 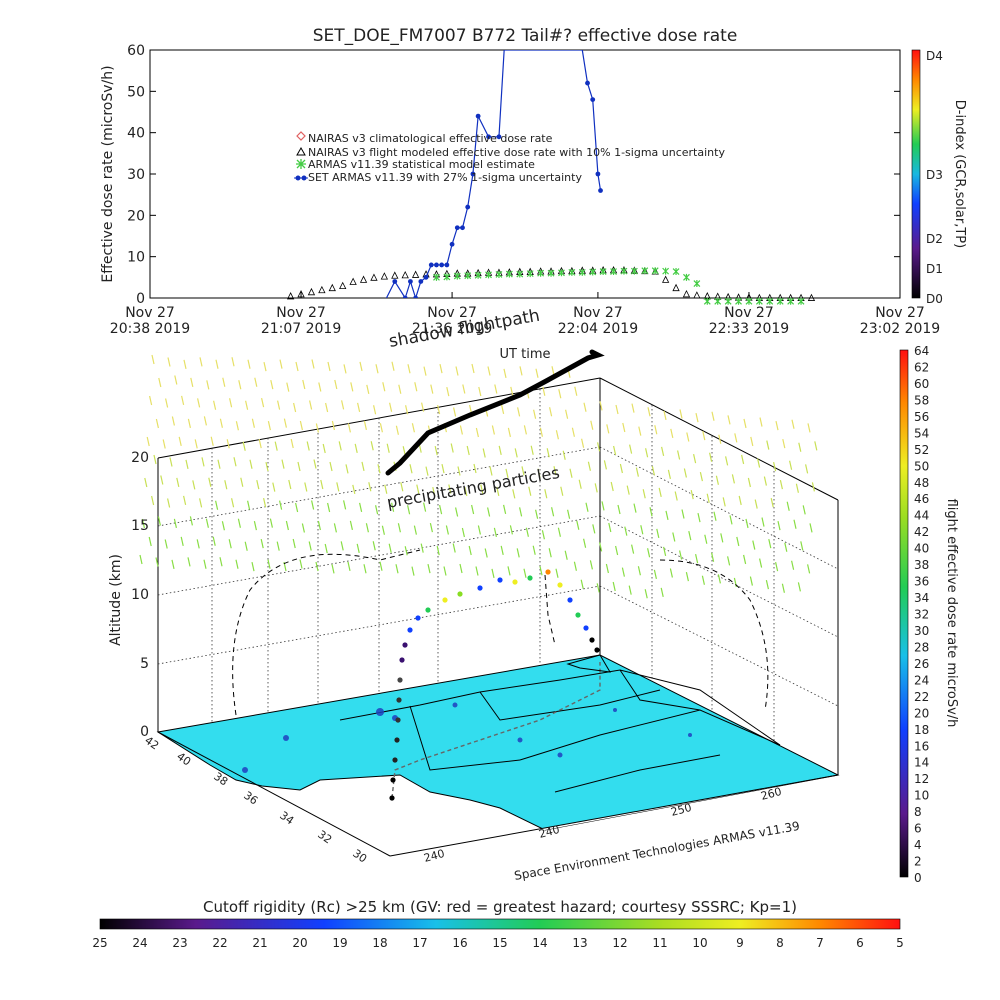 I want to click on dose-rate-tick: 14, so click(x=921, y=763).